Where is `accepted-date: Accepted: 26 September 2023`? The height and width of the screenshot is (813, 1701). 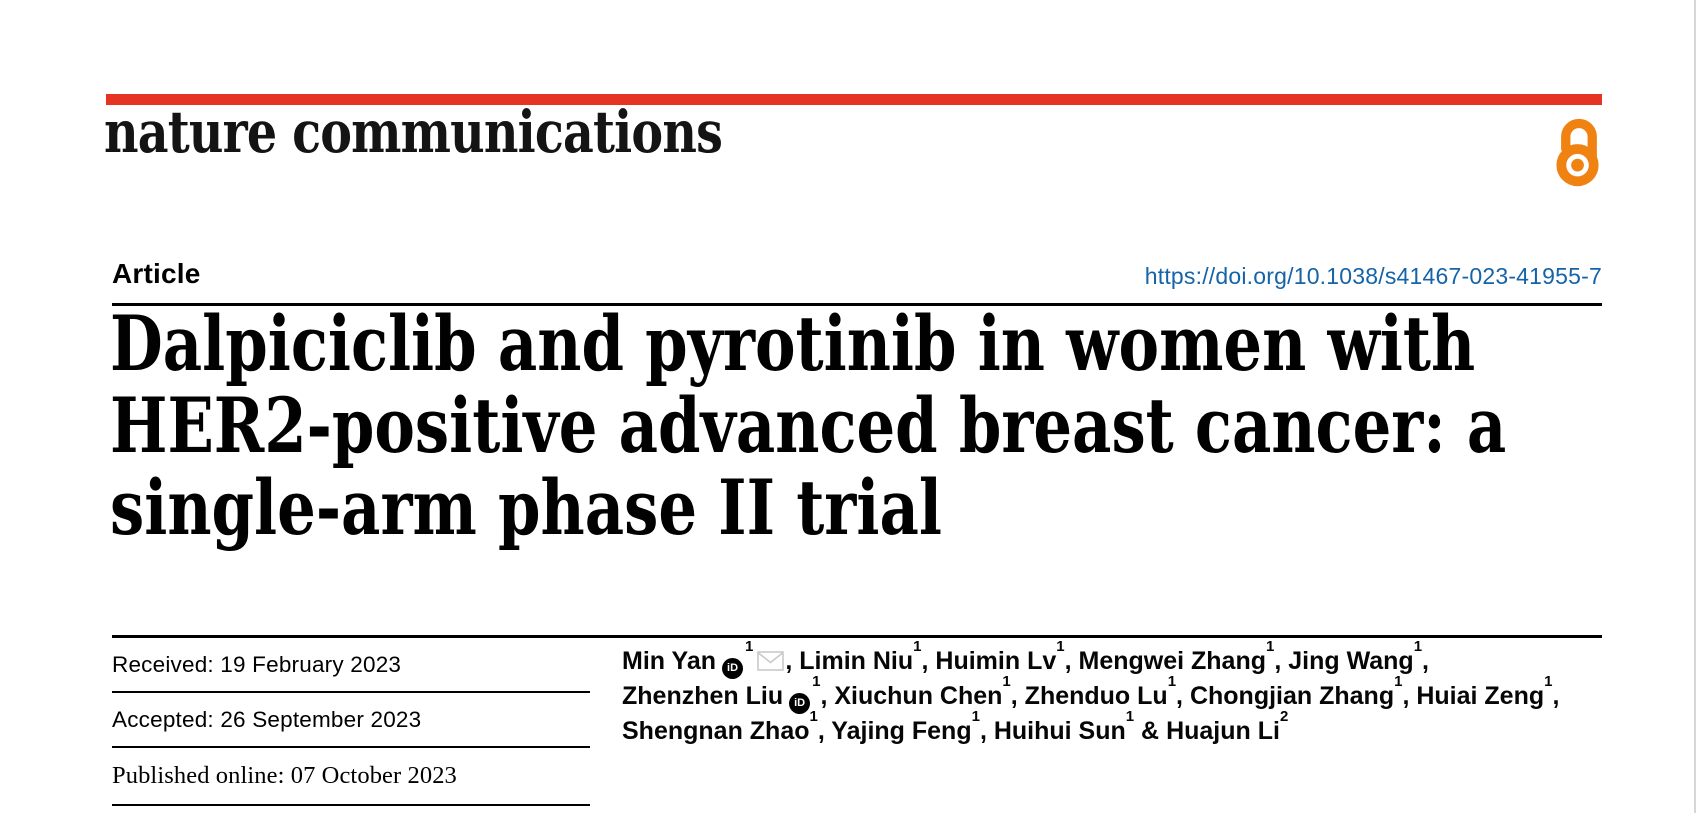 accepted-date: Accepted: 26 September 2023 is located at coordinates (351, 720).